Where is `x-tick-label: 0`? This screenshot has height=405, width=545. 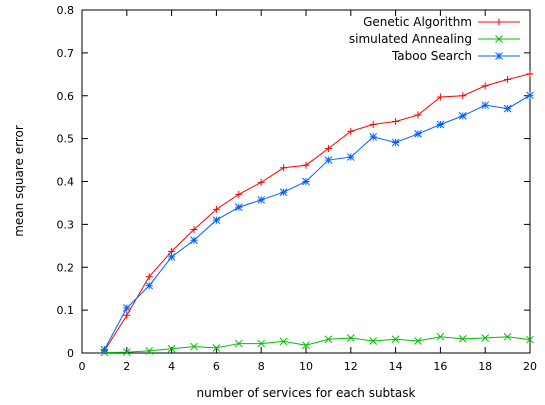 x-tick-label: 0 is located at coordinates (82, 366).